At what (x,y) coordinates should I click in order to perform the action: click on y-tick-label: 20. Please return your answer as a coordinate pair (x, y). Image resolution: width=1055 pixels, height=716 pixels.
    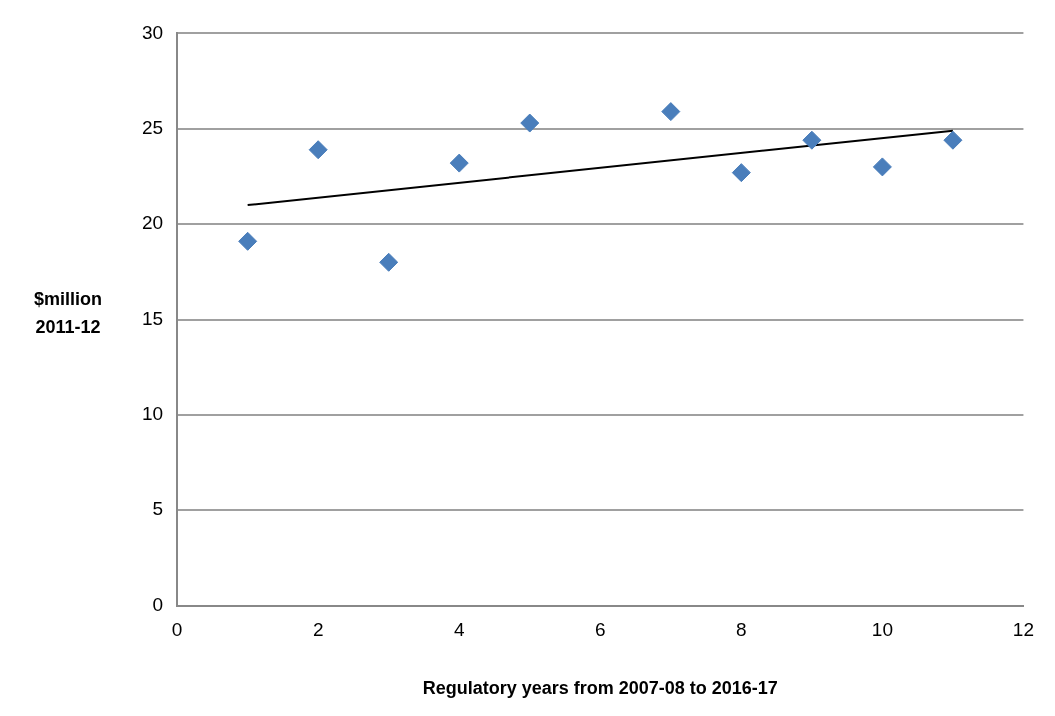
    Looking at the image, I should click on (152, 223).